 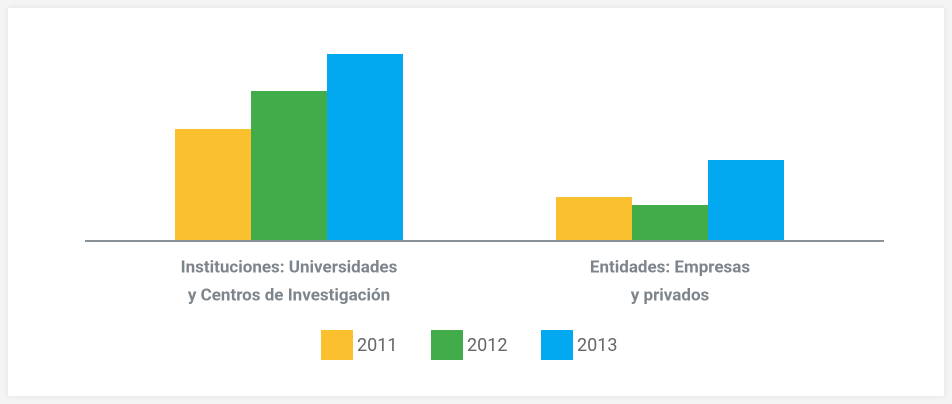 What do you see at coordinates (377, 345) in the screenshot?
I see `legend-label: 2011` at bounding box center [377, 345].